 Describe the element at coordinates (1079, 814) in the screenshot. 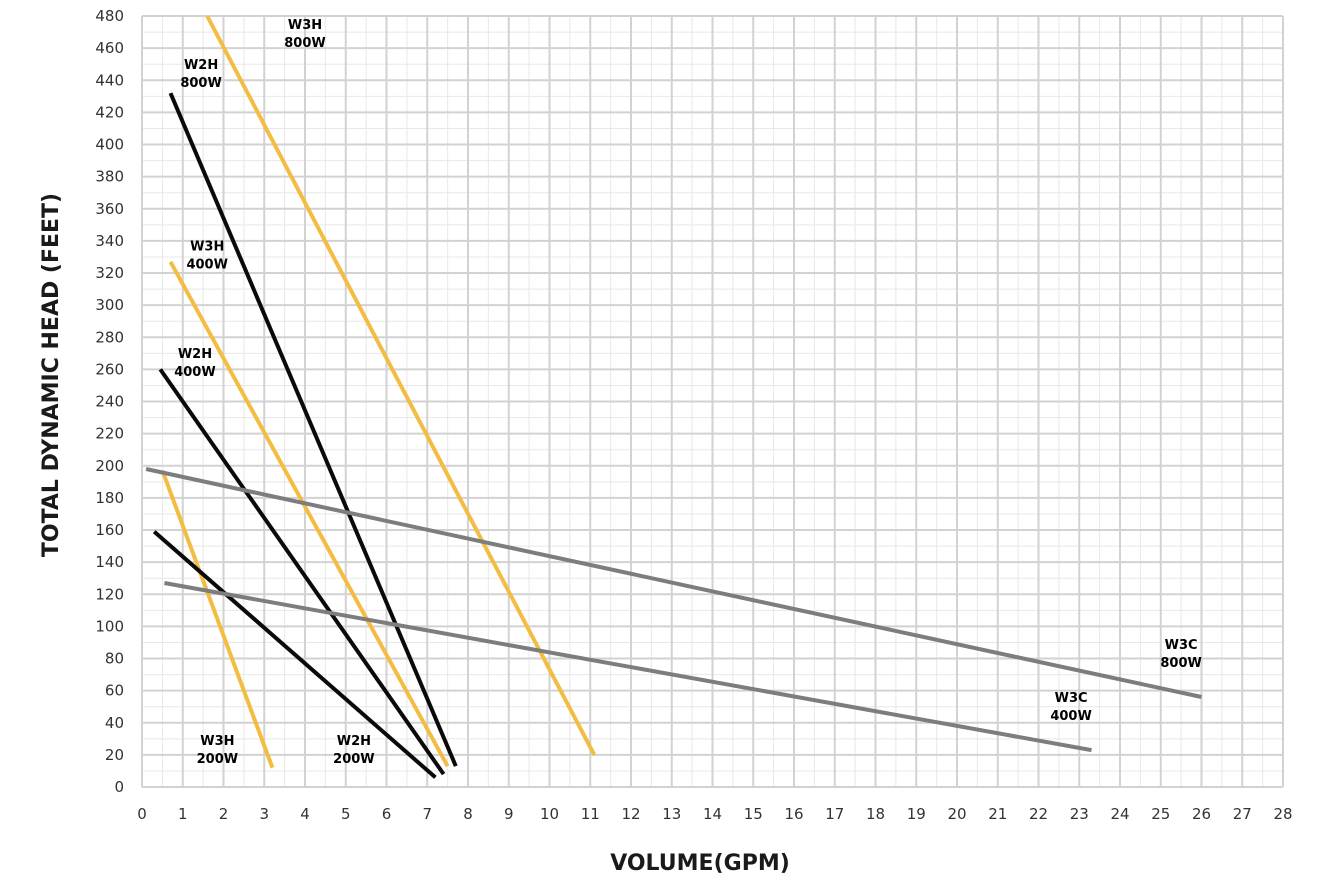

I see `x-tick-label: 23` at that location.